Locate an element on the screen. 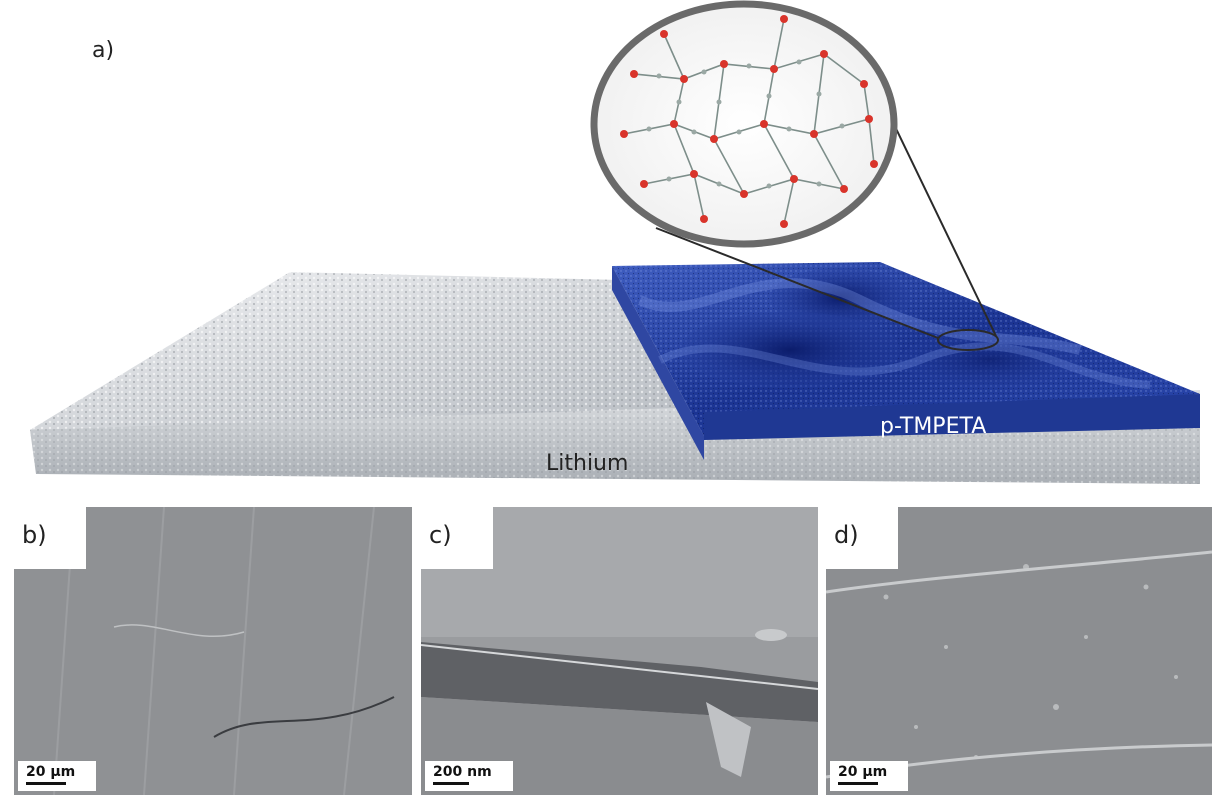 This screenshot has width=1212, height=803. polymer-layer-side is located at coordinates (658, 363).